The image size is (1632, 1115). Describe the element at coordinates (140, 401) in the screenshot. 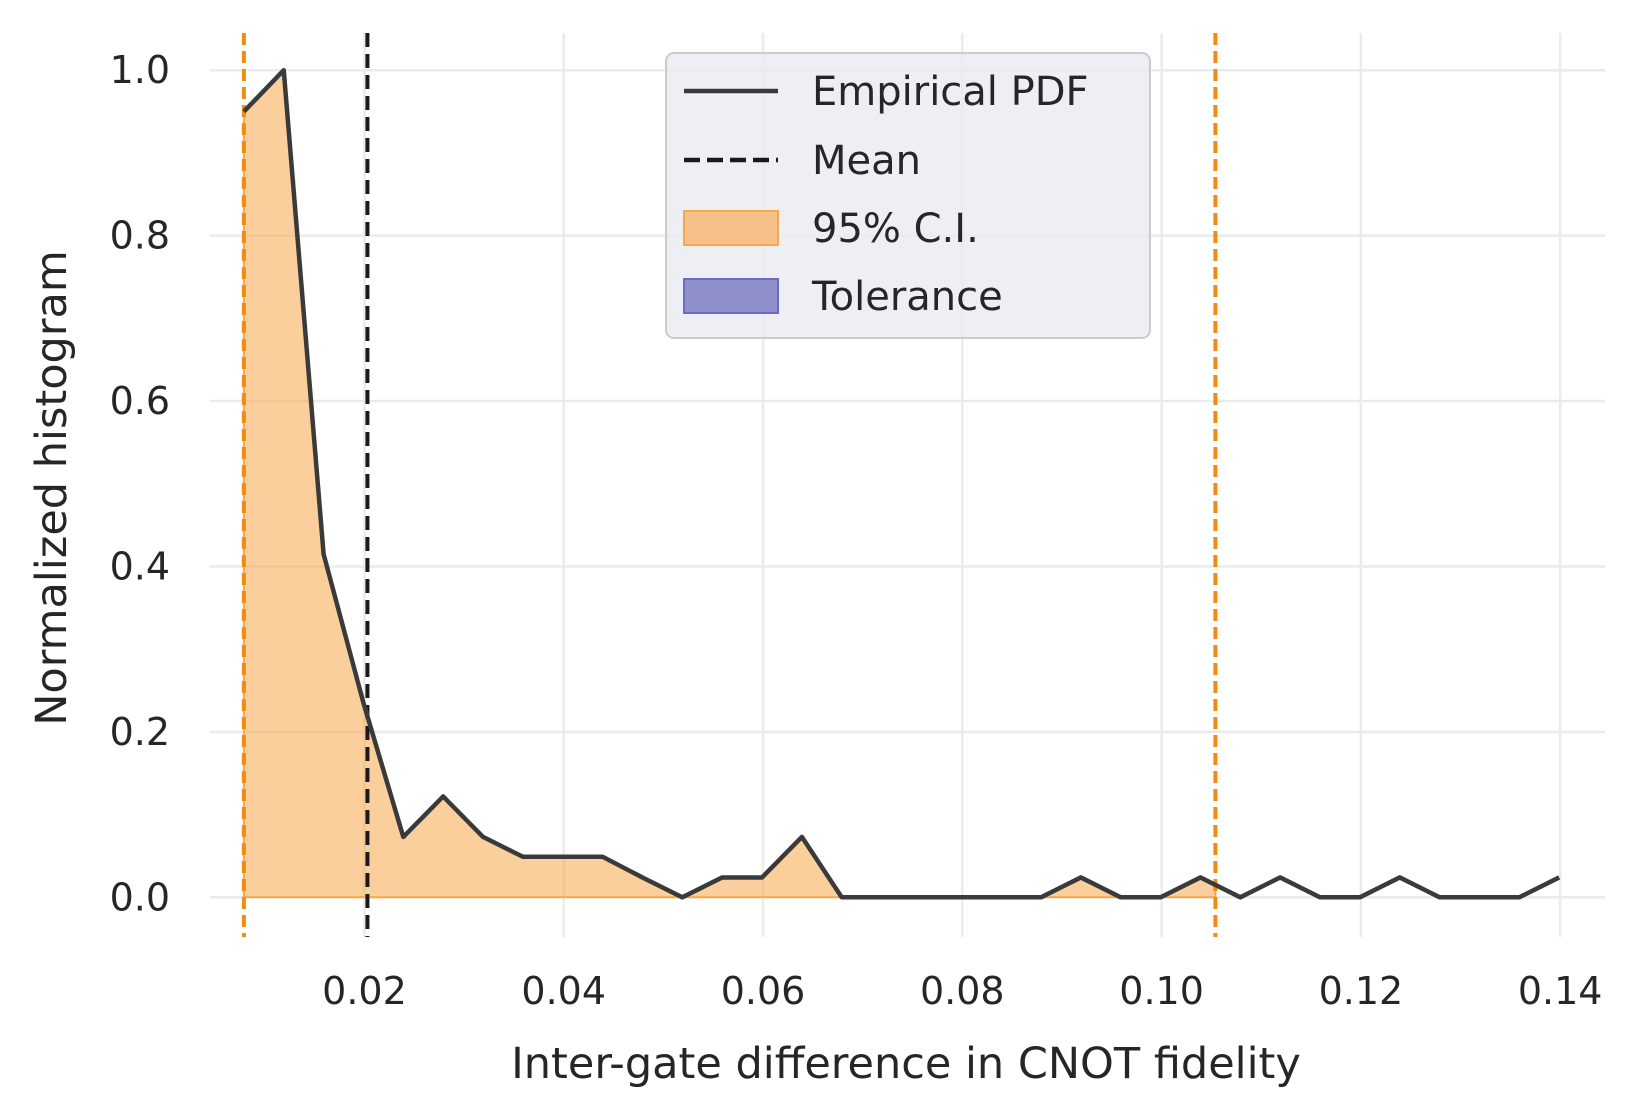

I see `y-tick-label: 0.6` at that location.